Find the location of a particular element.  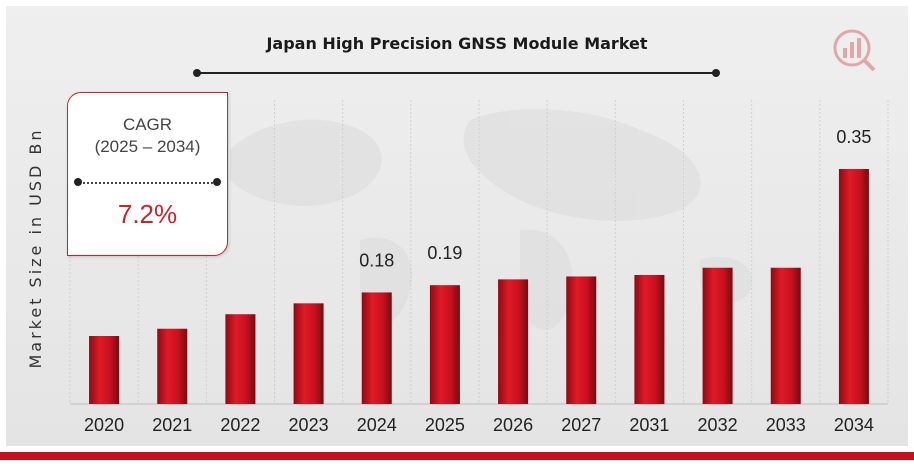

footer-accent-bar is located at coordinates (457, 456).